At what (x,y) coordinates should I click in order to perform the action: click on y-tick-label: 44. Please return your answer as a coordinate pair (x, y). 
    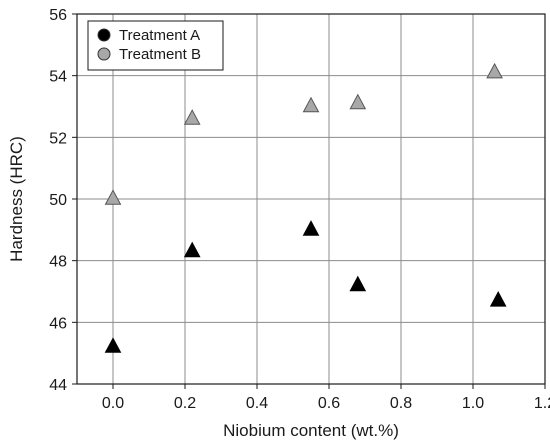
    Looking at the image, I should click on (58, 385).